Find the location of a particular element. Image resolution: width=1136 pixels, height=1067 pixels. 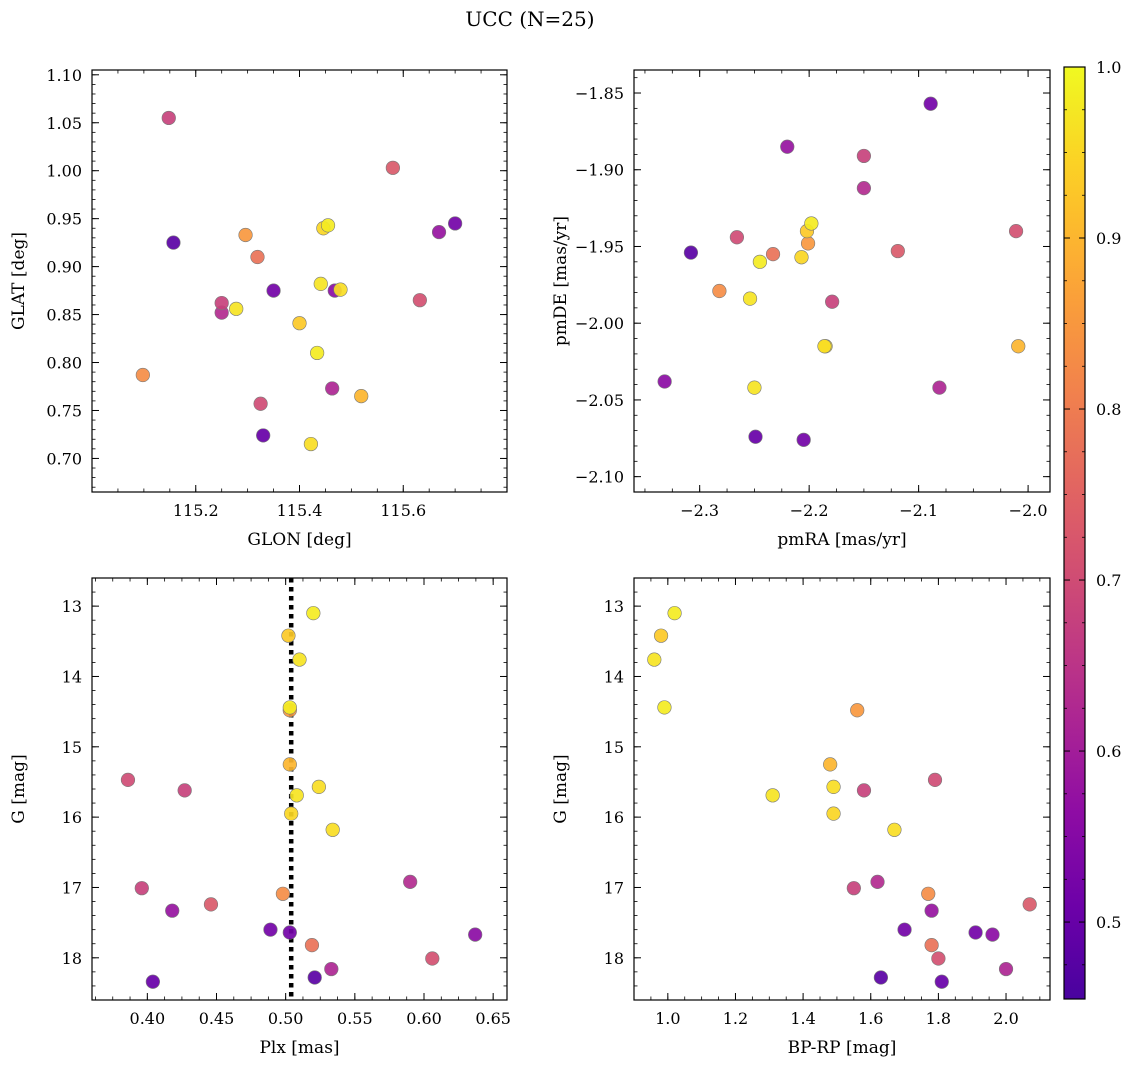

y-tick-label: 17 is located at coordinates (614, 887).